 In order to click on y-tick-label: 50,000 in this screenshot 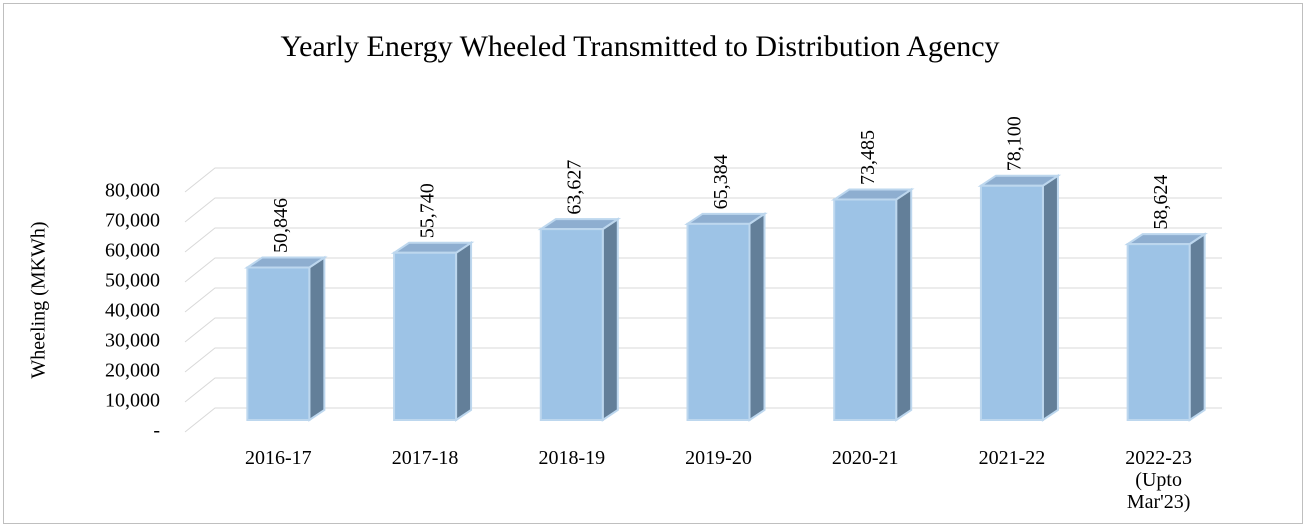, I will do `click(132, 281)`.